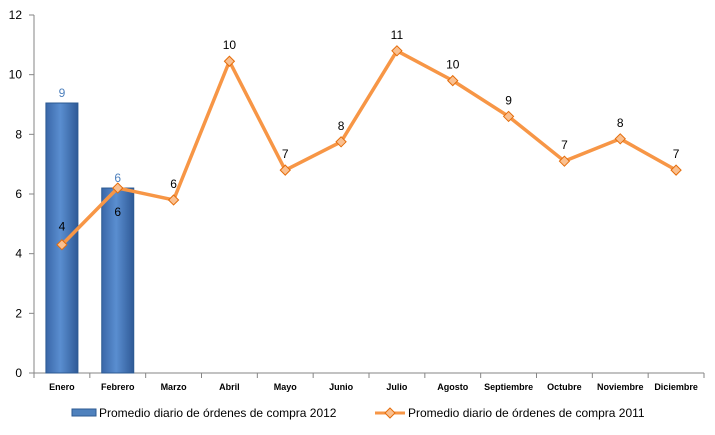 The image size is (715, 435). I want to click on line-data-label: 9, so click(508, 100).